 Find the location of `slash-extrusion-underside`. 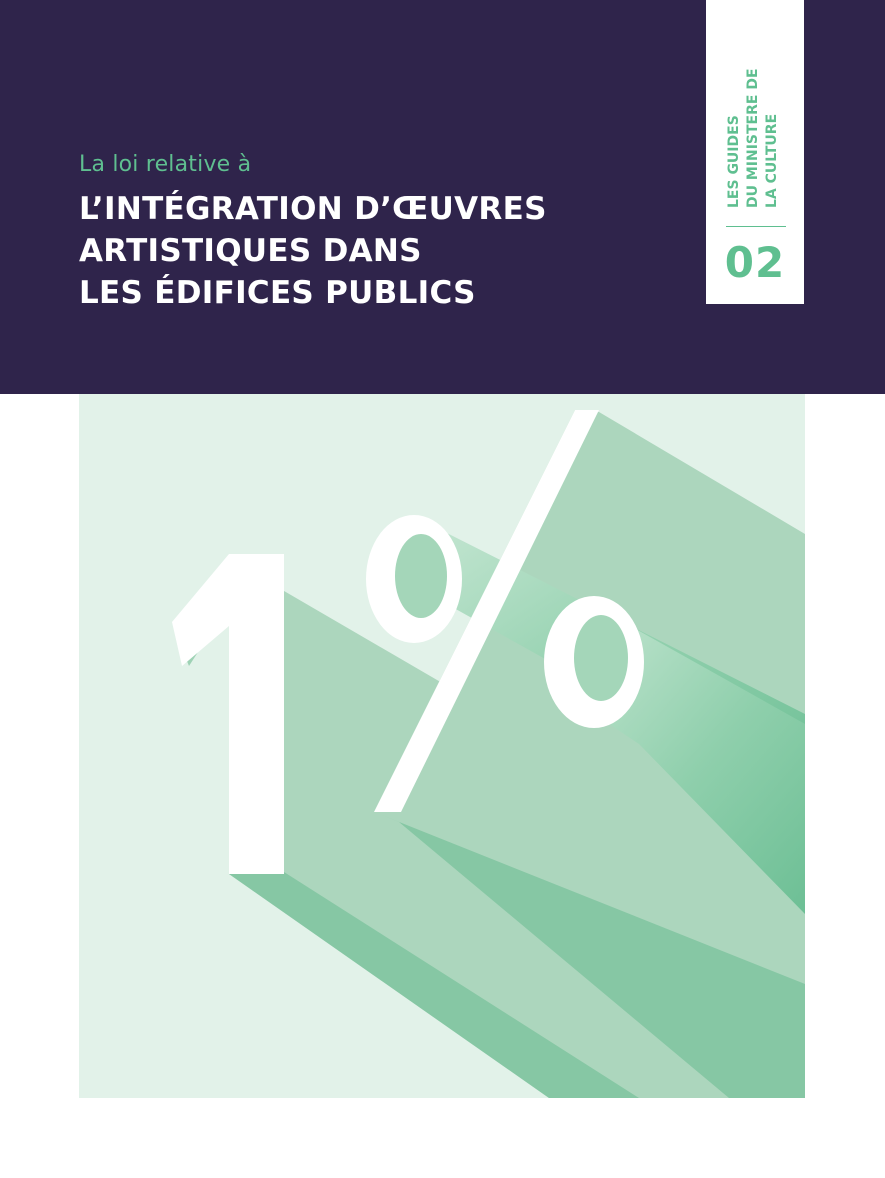

slash-extrusion-underside is located at coordinates (589, 955).